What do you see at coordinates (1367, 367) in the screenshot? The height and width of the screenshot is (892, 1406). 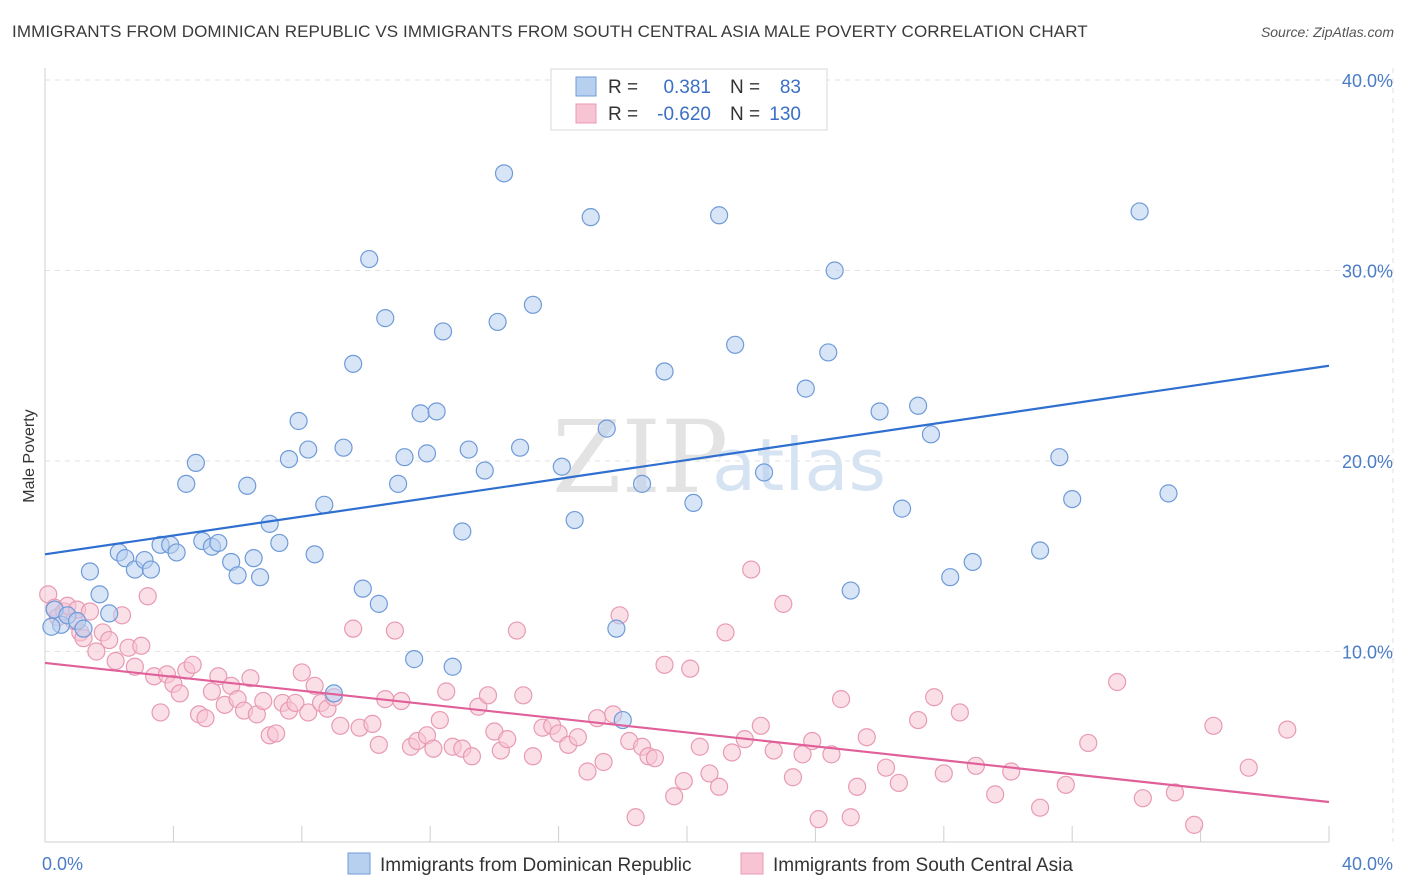 I see `y-tick-labels: 10.0% 20.0% 30.0% 40.0%` at bounding box center [1367, 367].